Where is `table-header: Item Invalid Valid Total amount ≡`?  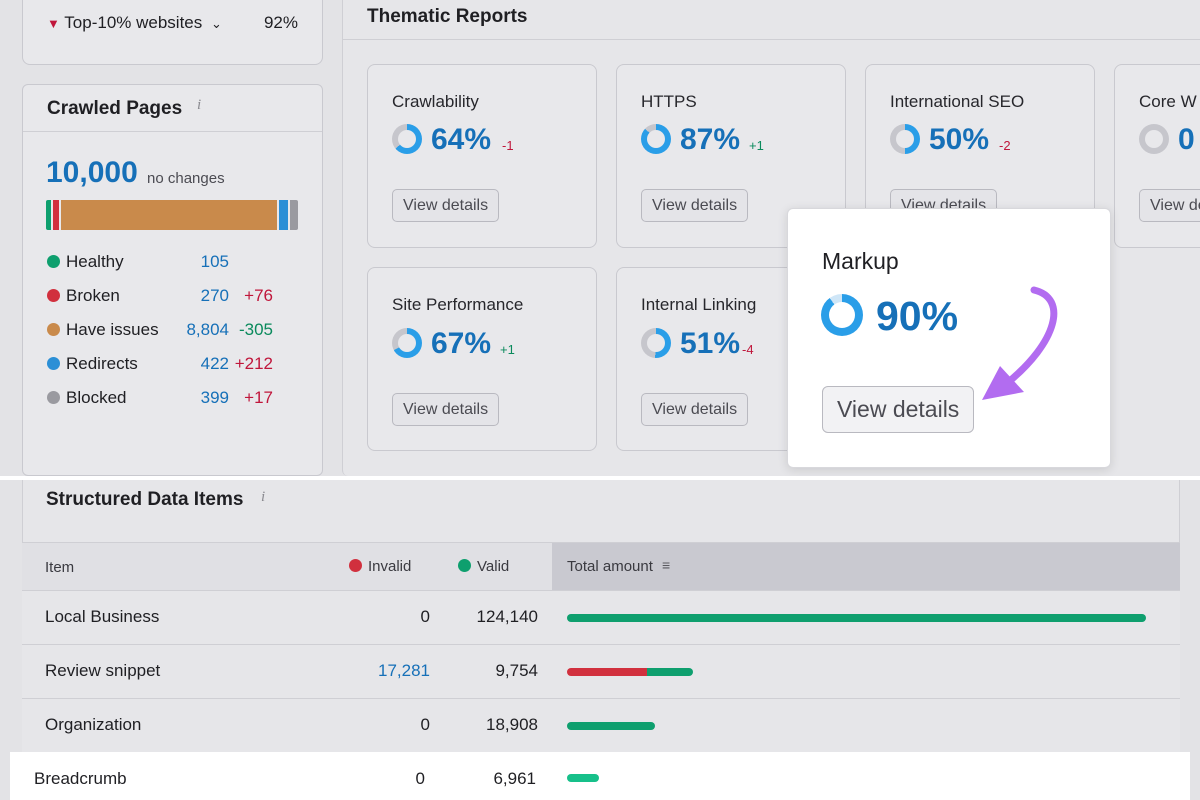 table-header: Item Invalid Valid Total amount ≡ is located at coordinates (601, 566).